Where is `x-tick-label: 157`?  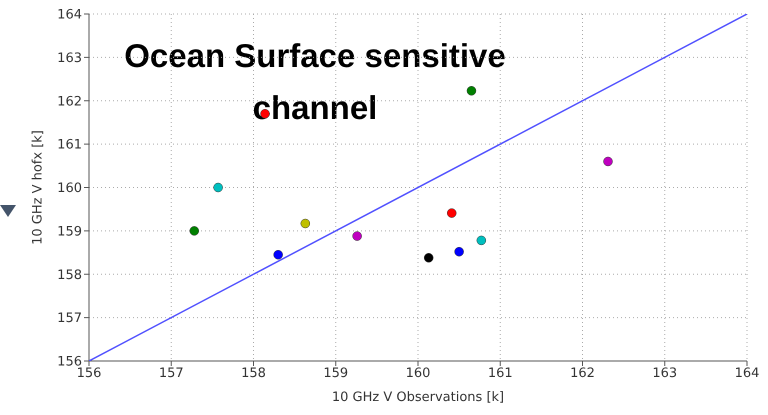
x-tick-label: 157 is located at coordinates (171, 374).